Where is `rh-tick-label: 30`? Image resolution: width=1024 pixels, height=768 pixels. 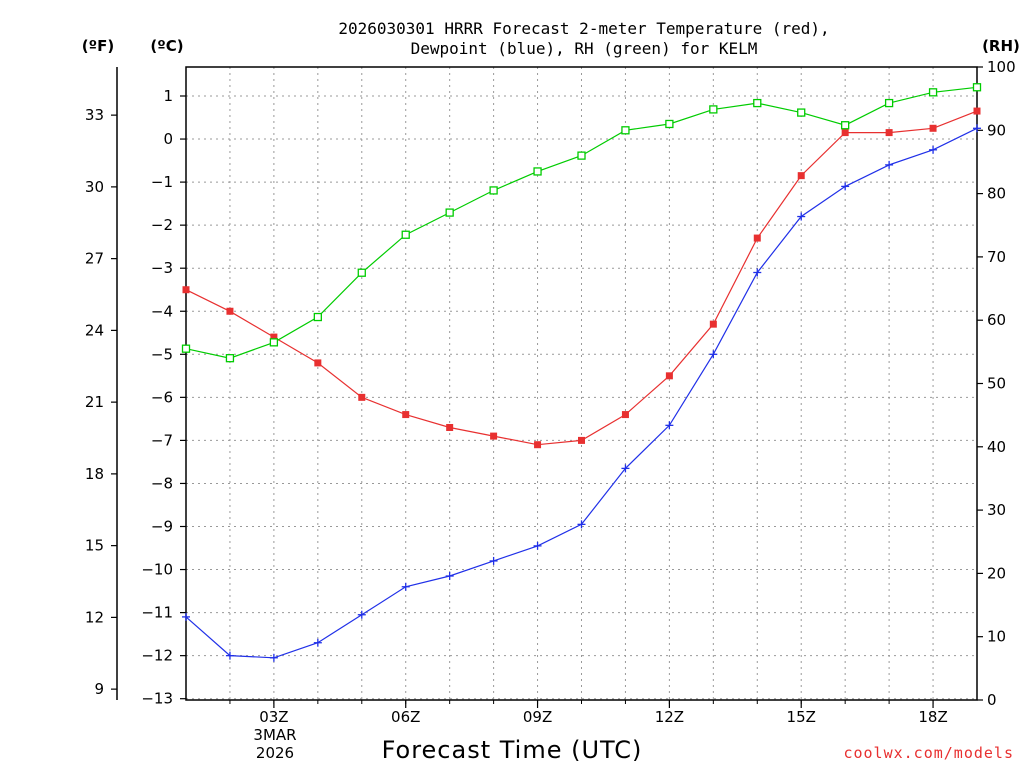
rh-tick-label: 30 is located at coordinates (996, 510).